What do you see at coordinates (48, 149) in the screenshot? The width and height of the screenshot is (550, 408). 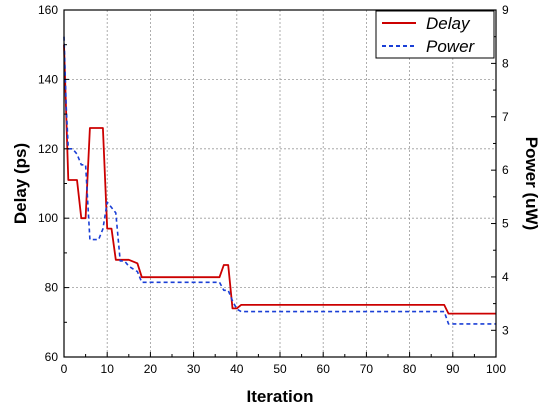 I see `y-tick-label: 120` at bounding box center [48, 149].